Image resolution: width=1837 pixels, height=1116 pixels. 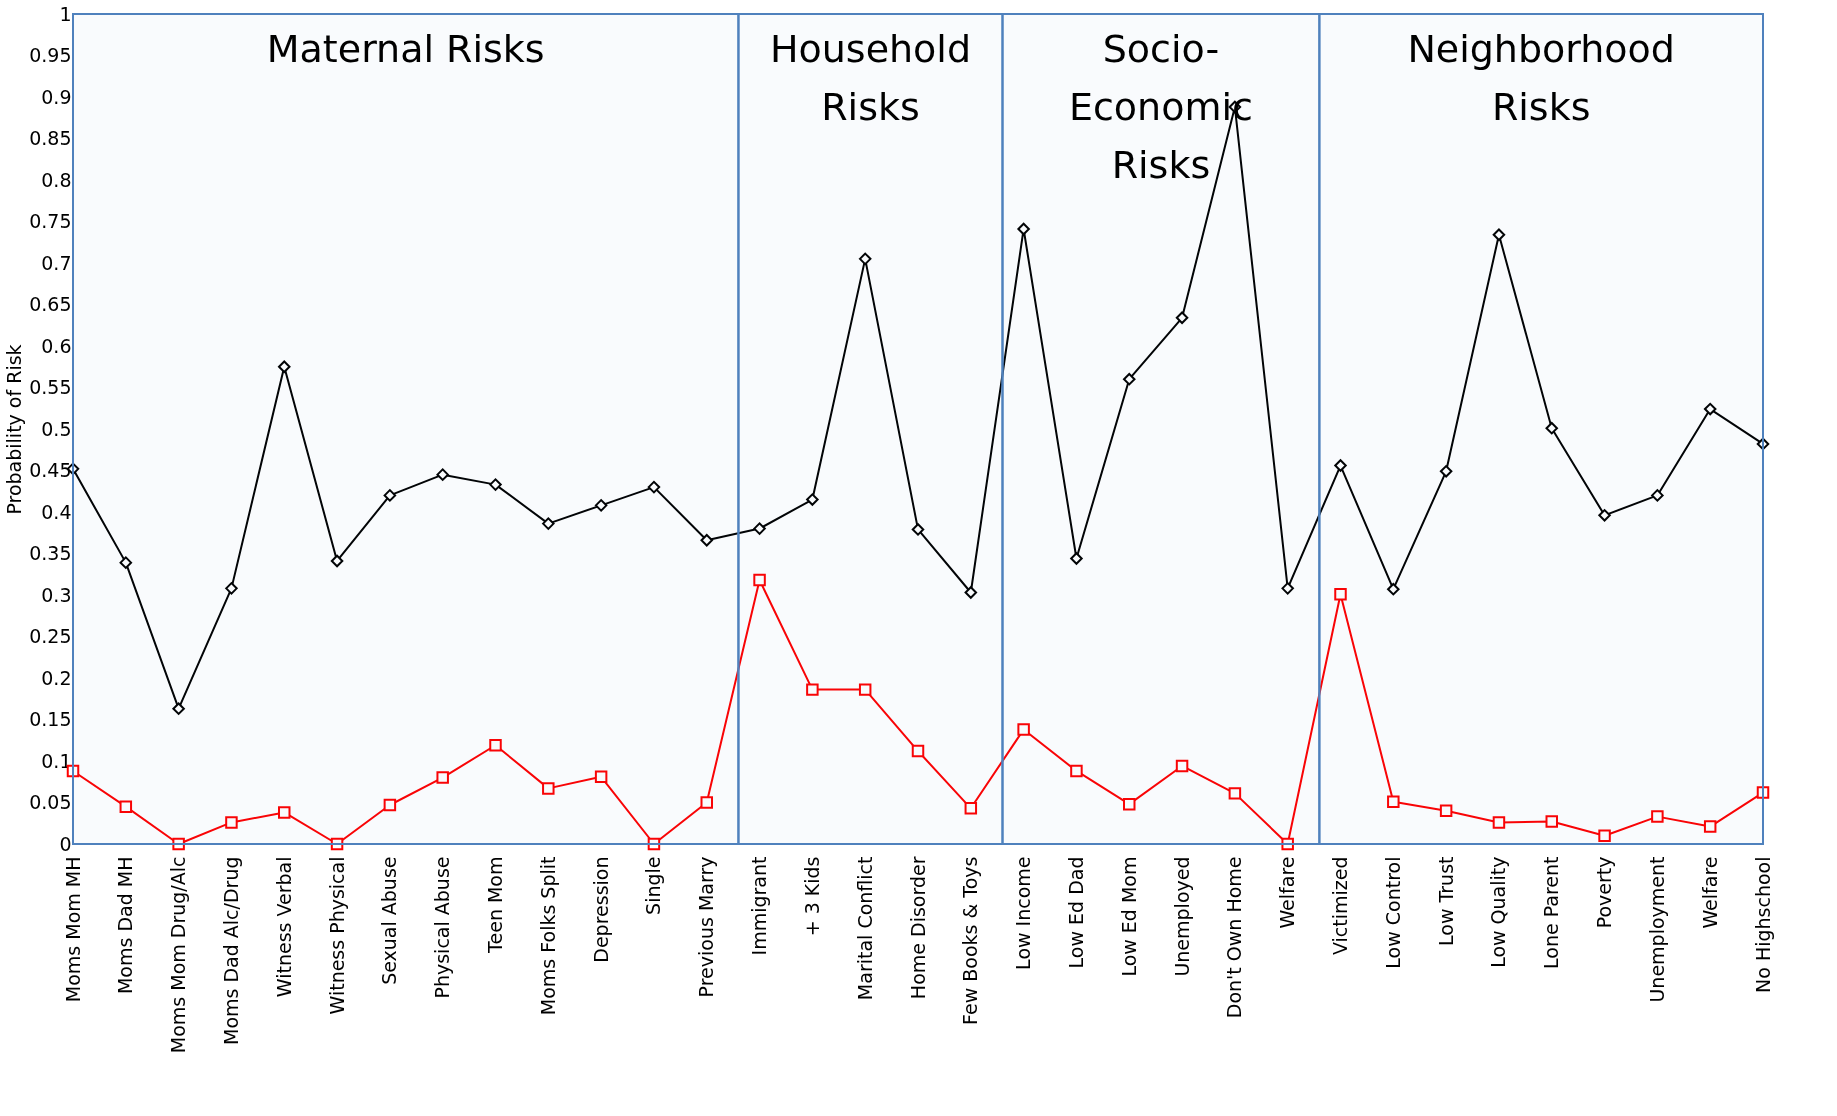 What do you see at coordinates (65, 843) in the screenshot?
I see `y-tick-label: 0` at bounding box center [65, 843].